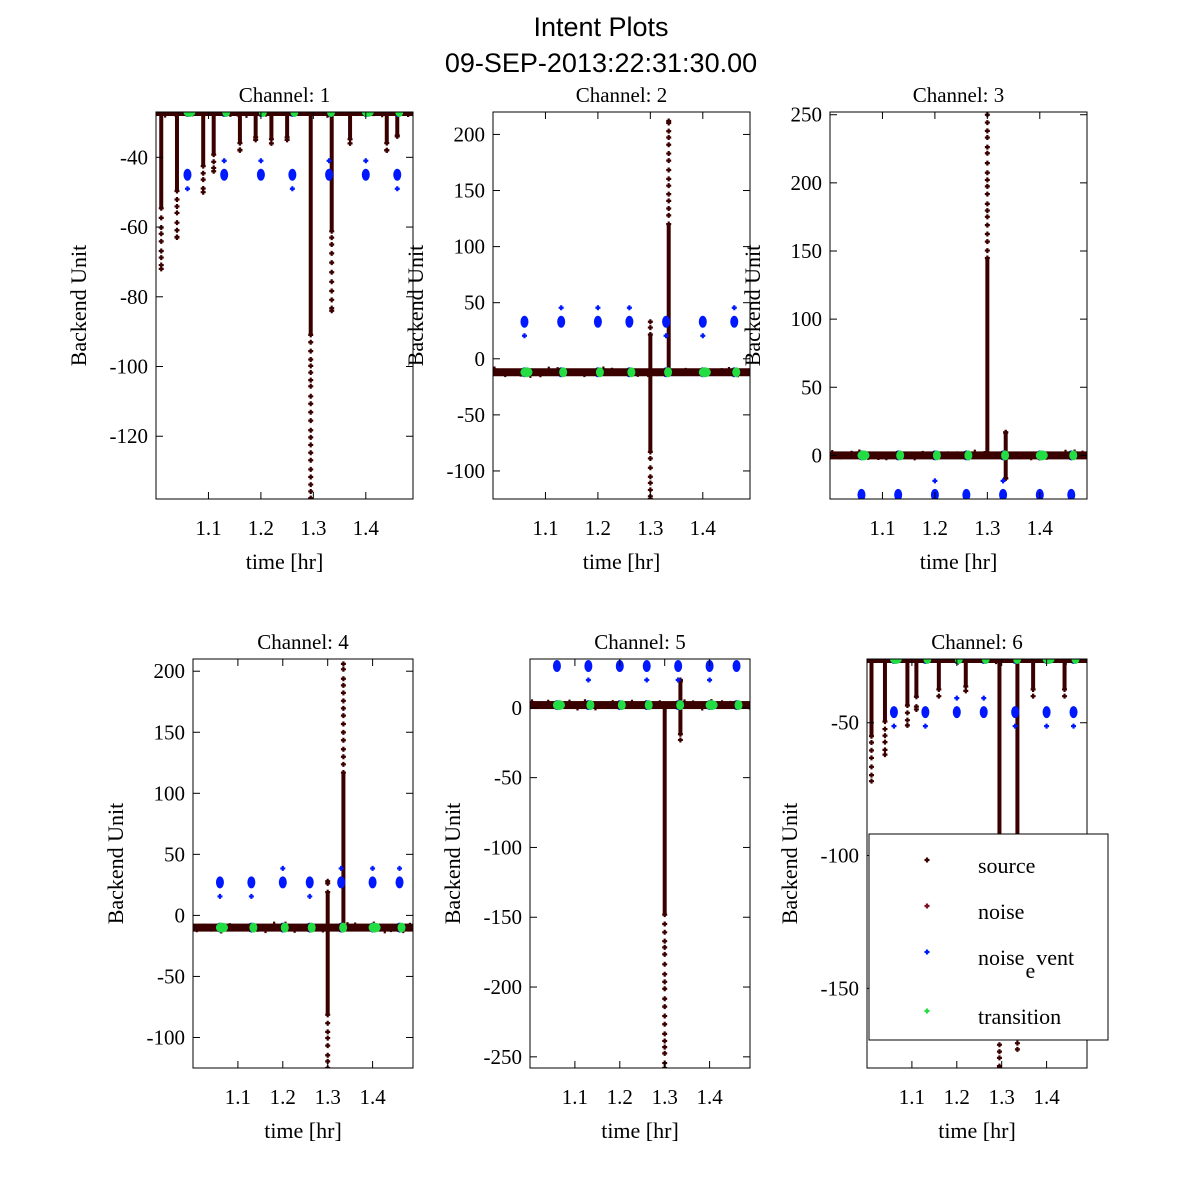 The height and width of the screenshot is (1200, 1200). What do you see at coordinates (959, 95) in the screenshot?
I see `panel-title: Channel: 3` at bounding box center [959, 95].